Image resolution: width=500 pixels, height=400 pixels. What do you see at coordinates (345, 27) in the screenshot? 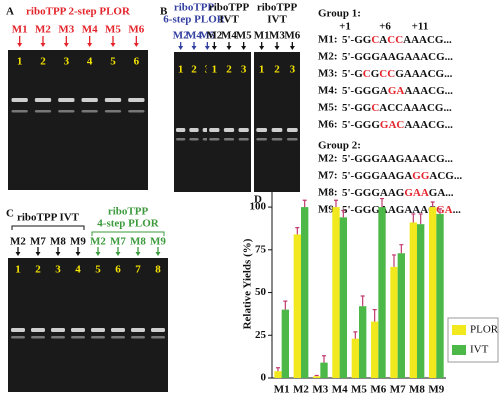
I see `label: +1` at bounding box center [345, 27].